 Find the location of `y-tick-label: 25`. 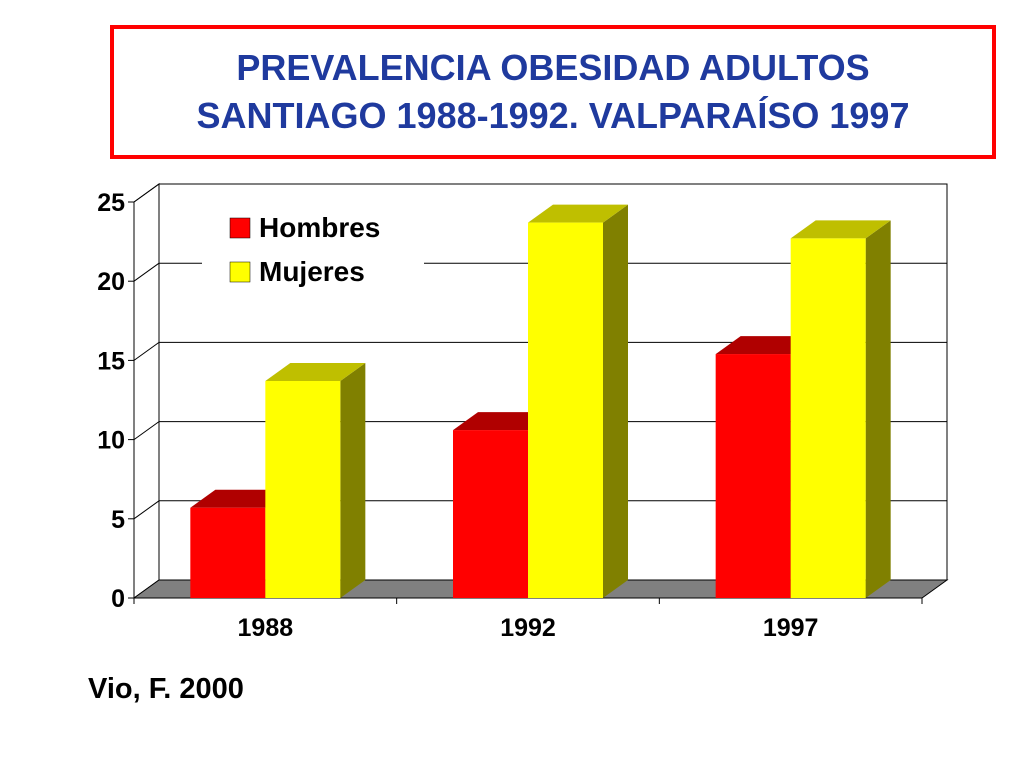

y-tick-label: 25 is located at coordinates (111, 203).